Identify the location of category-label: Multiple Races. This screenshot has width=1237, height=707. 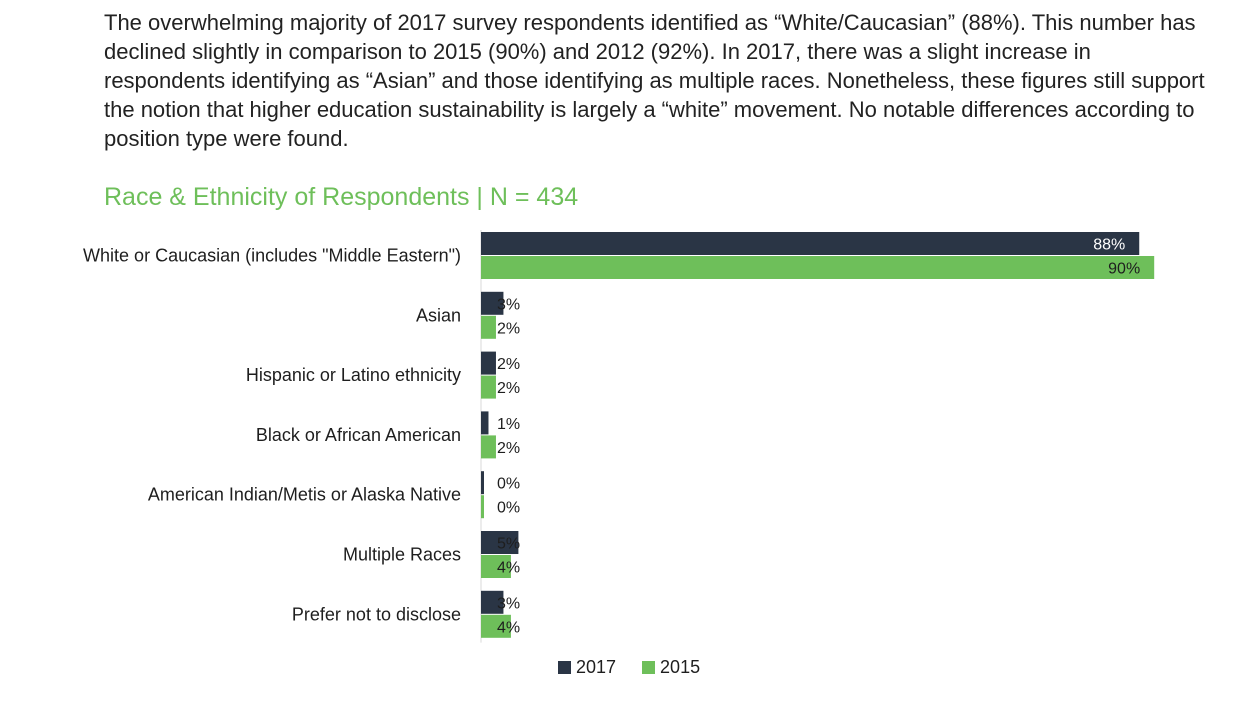
(402, 555).